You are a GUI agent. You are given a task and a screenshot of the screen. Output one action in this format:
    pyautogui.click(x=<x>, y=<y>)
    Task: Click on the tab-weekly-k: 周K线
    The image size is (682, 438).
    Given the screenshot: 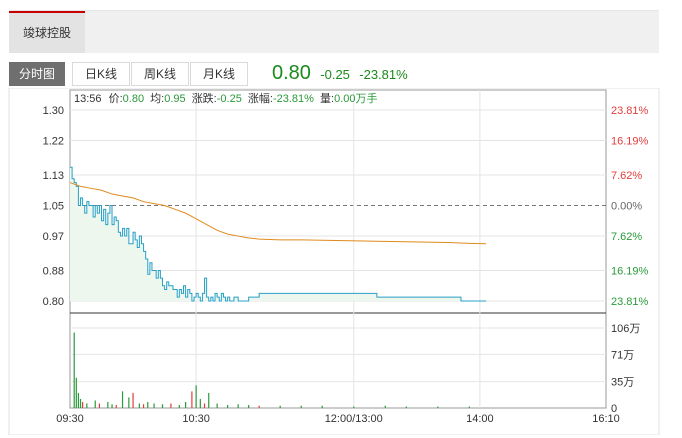 What is the action you would take?
    pyautogui.click(x=160, y=74)
    